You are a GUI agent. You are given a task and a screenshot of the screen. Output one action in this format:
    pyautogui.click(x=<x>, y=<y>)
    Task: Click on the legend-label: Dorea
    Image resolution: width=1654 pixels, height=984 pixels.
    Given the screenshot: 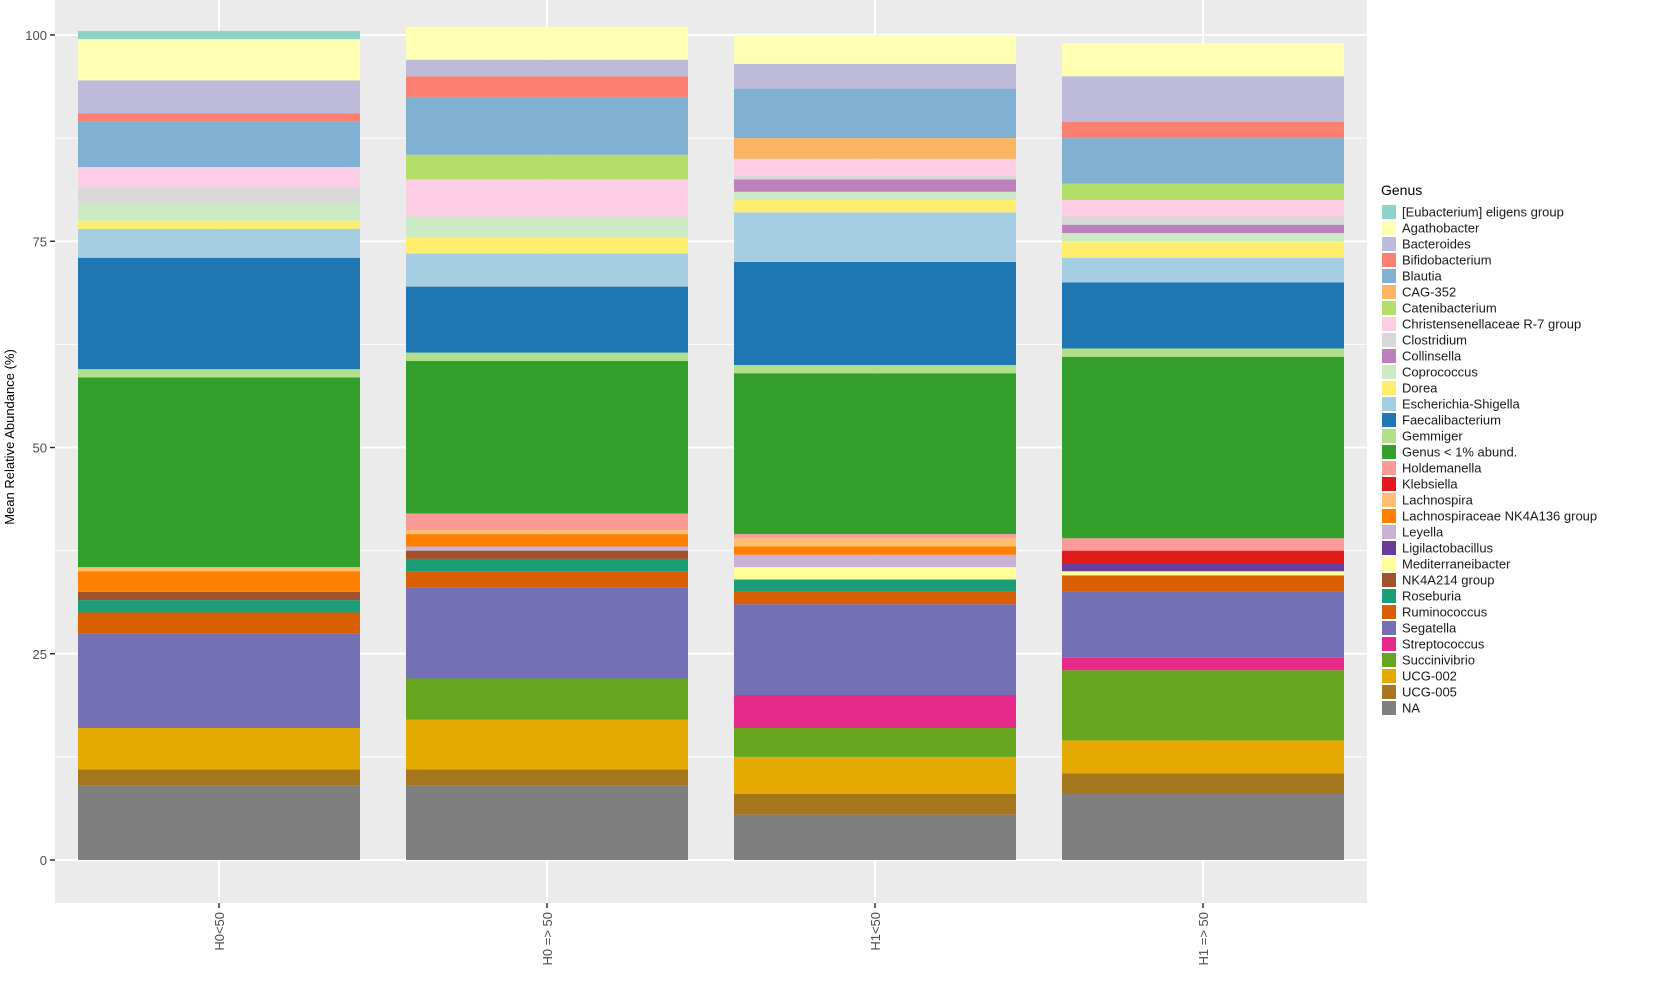 What is the action you would take?
    pyautogui.click(x=1420, y=388)
    